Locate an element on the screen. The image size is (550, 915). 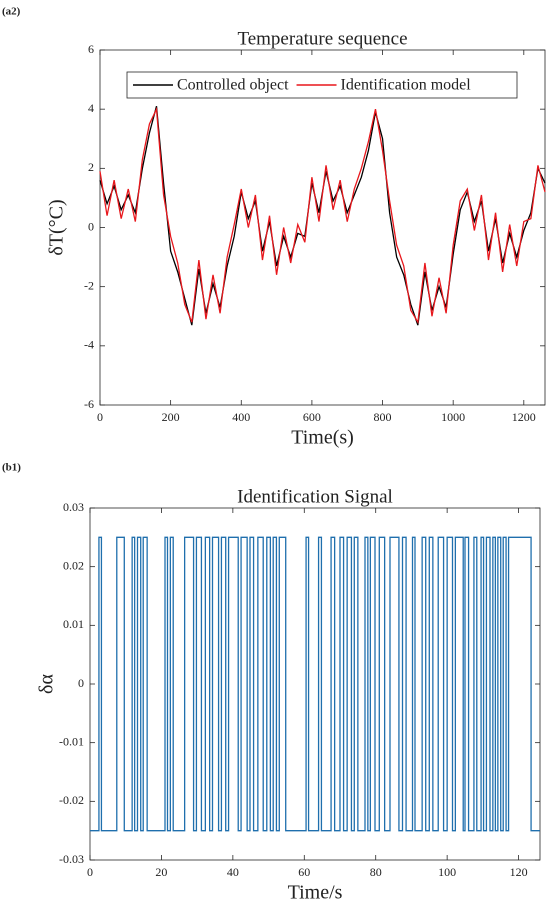
y-tick-label: 0.01 is located at coordinates (73, 624).